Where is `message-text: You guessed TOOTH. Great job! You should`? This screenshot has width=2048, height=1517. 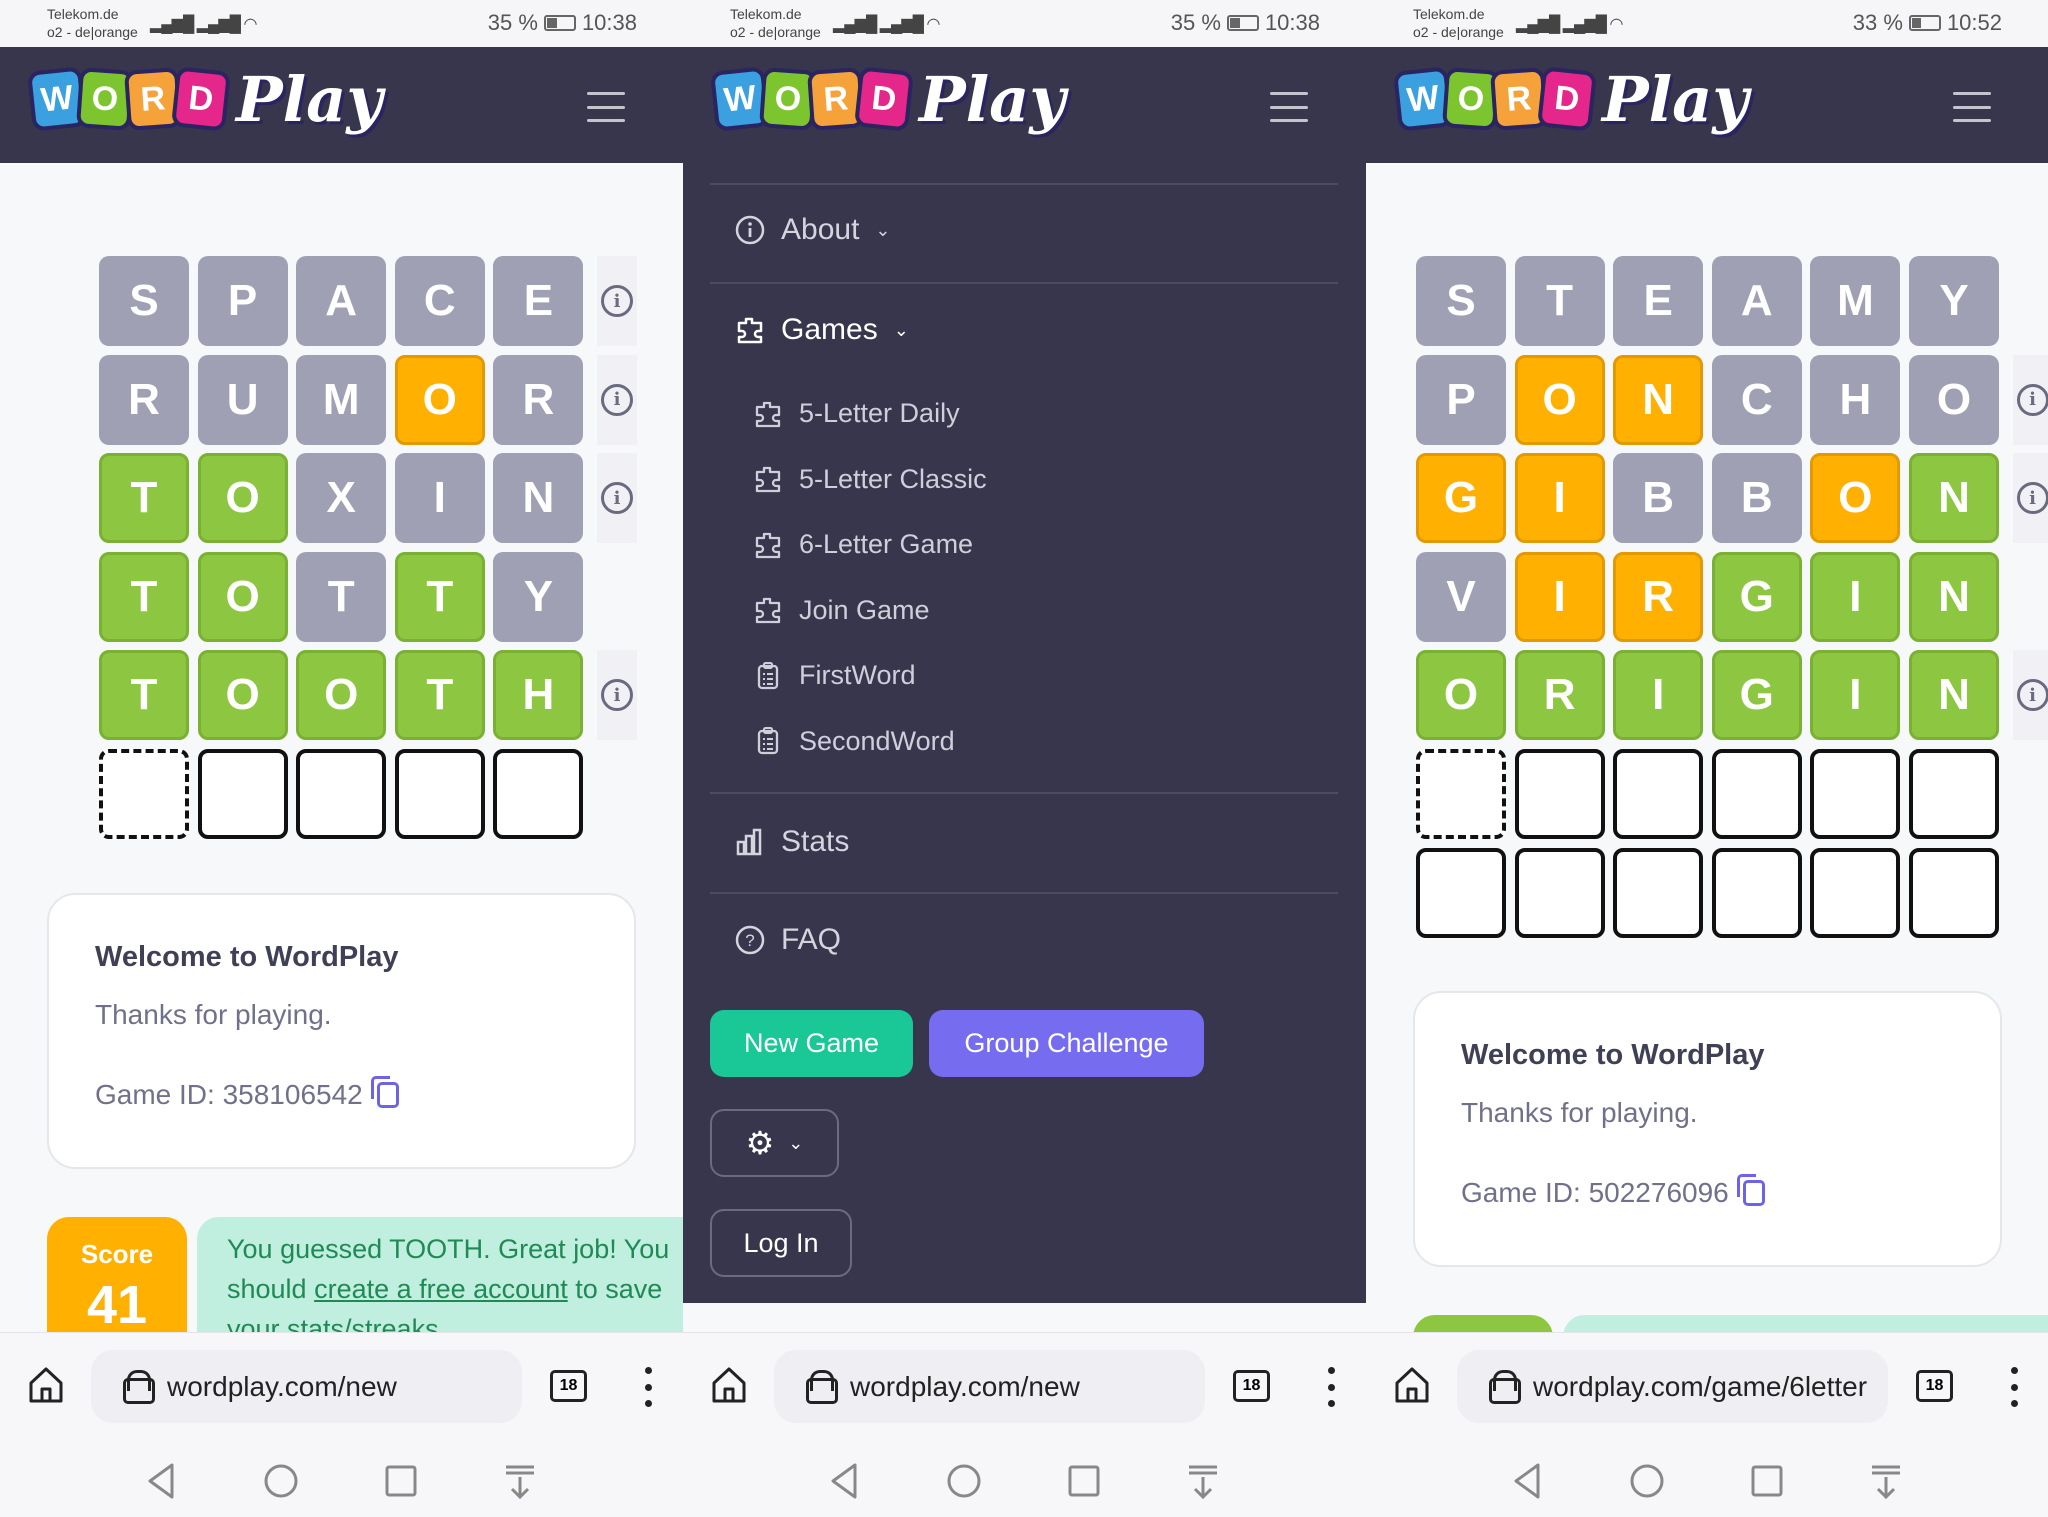 message-text: You guessed TOOTH. Great job! You should is located at coordinates (448, 1269).